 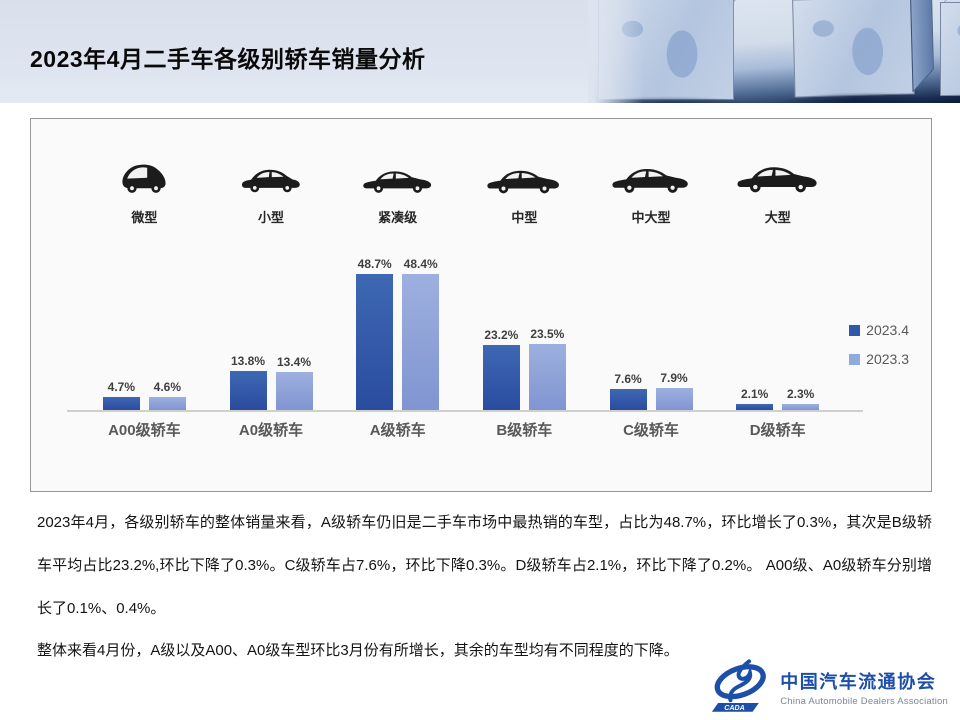 I want to click on car-class-label: 中型, so click(x=524, y=217).